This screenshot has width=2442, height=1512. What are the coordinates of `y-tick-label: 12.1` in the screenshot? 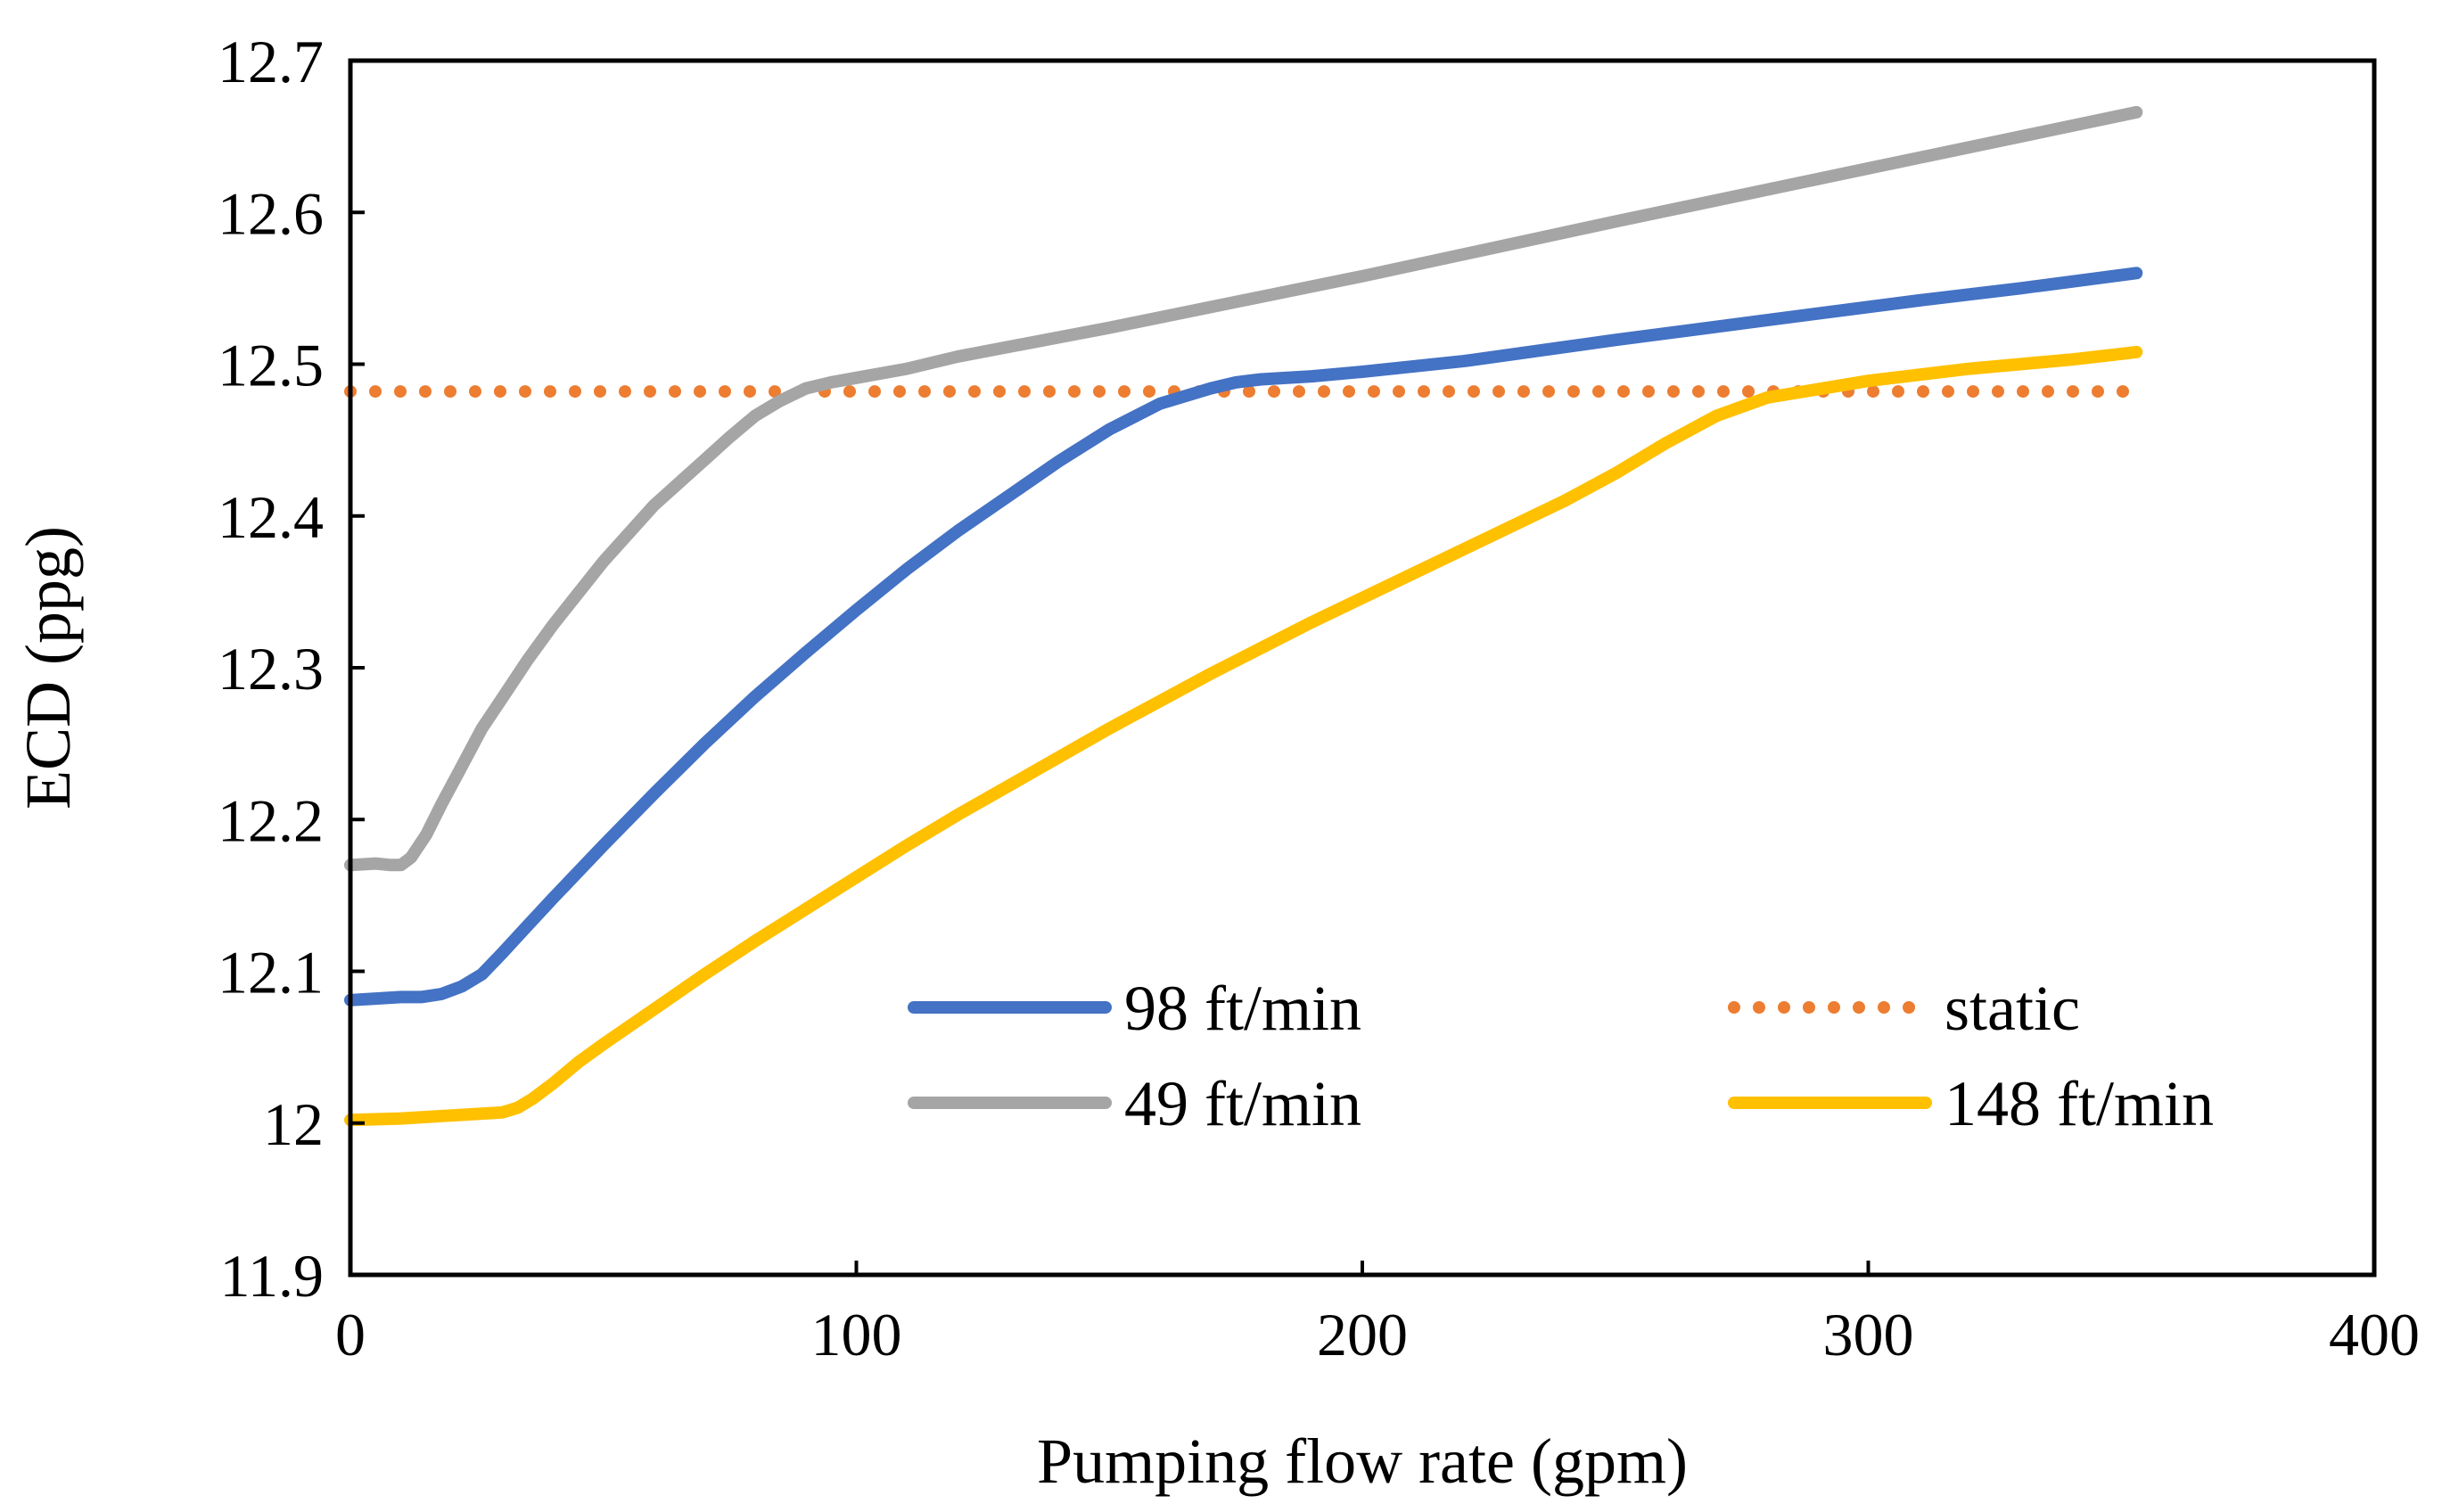 It's located at (271, 973).